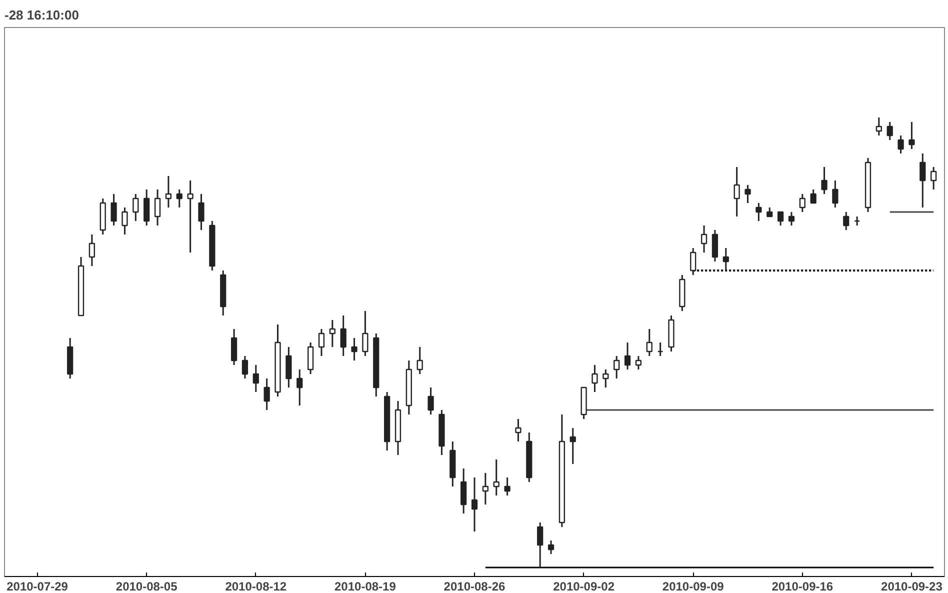  I want to click on x-tick-label: 2010-08-26, so click(475, 586).